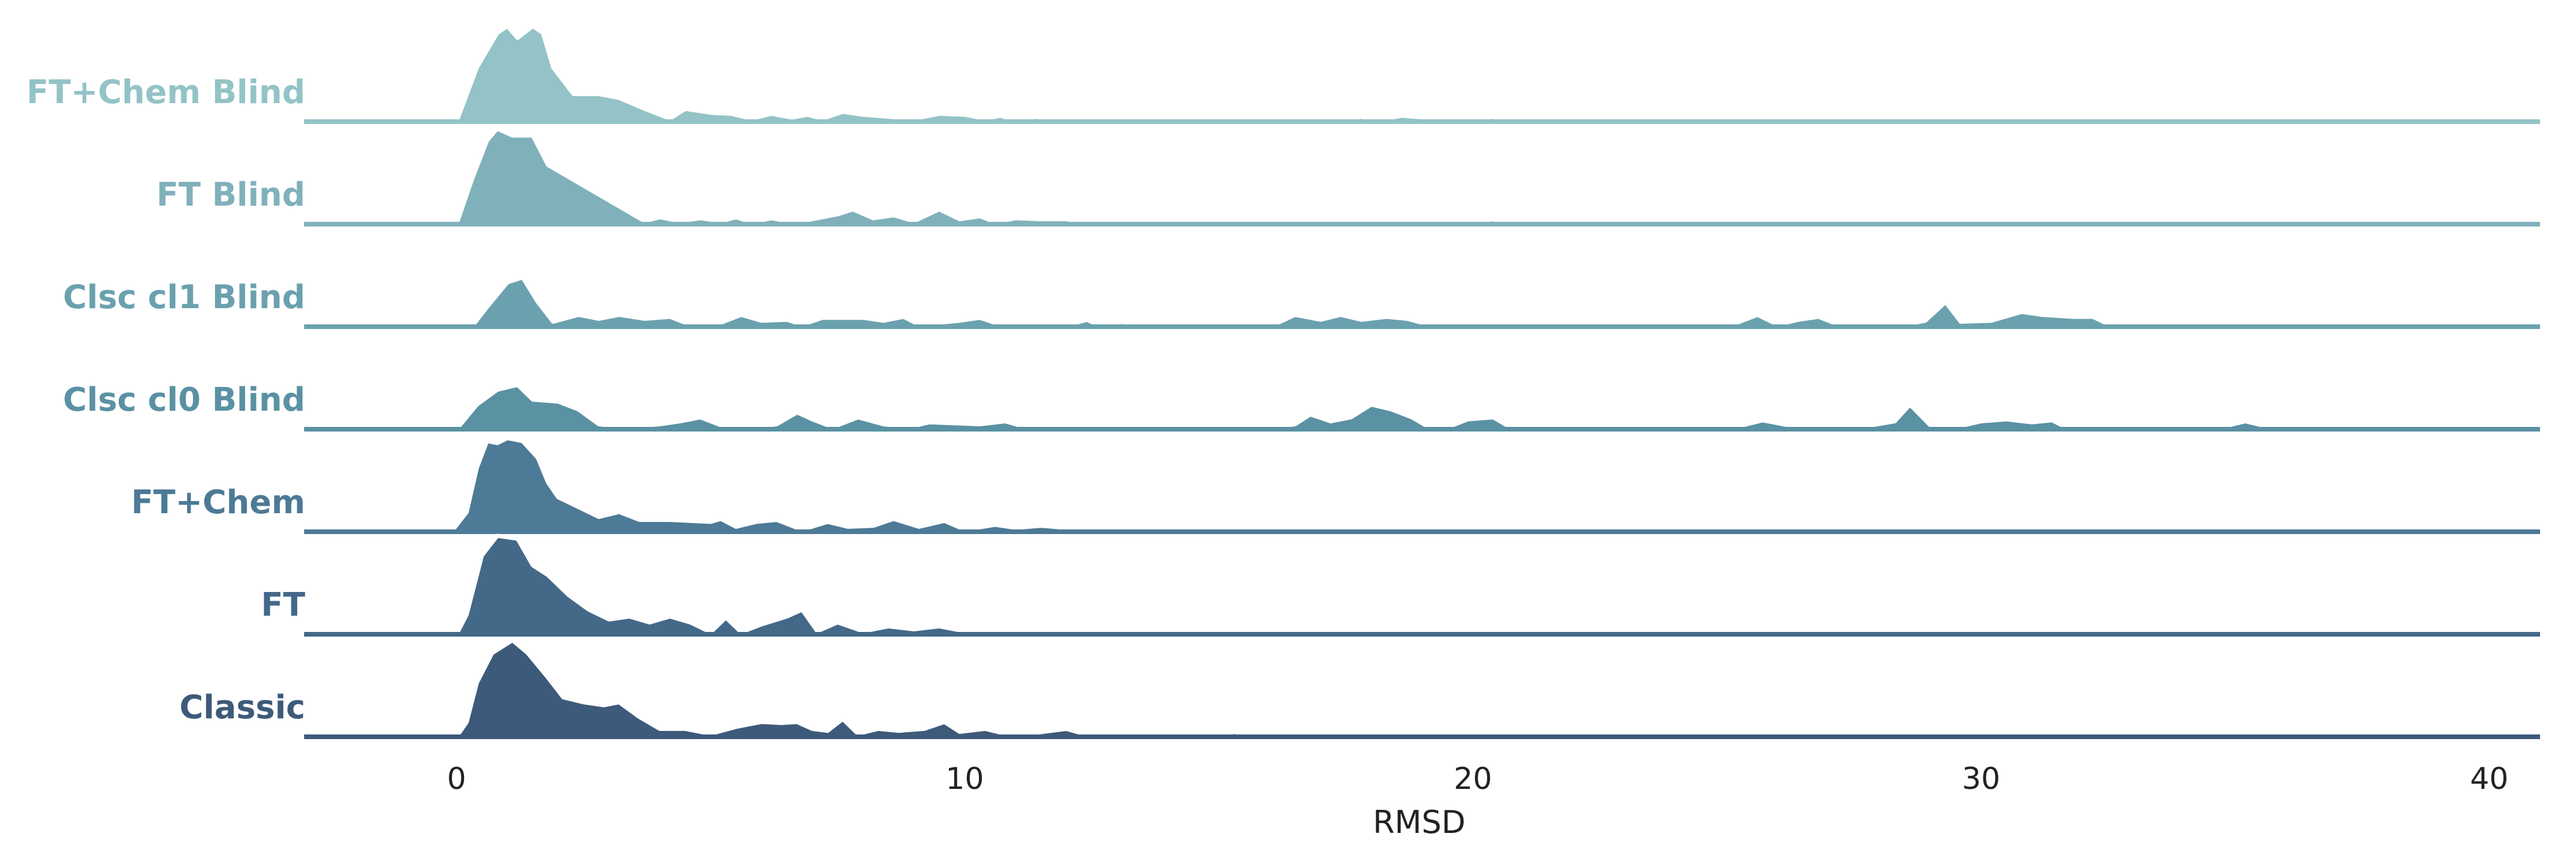 The width and height of the screenshot is (2576, 859). Describe the element at coordinates (964, 779) in the screenshot. I see `x-tick-label: 10` at that location.